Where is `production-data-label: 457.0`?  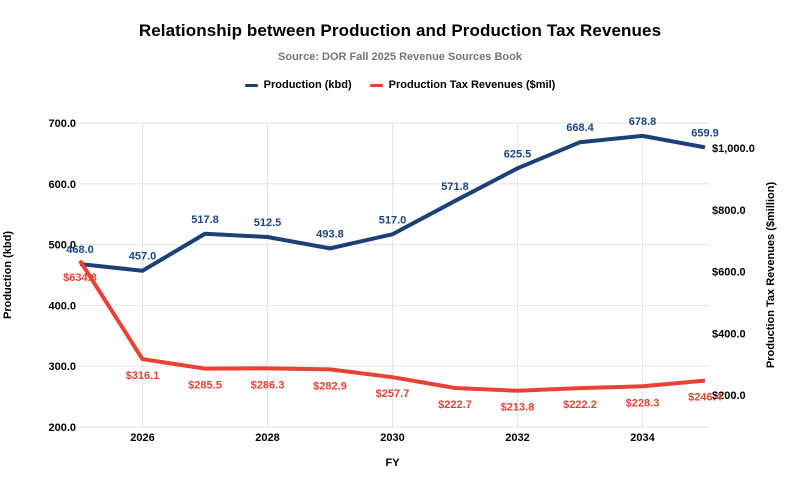 production-data-label: 457.0 is located at coordinates (143, 257).